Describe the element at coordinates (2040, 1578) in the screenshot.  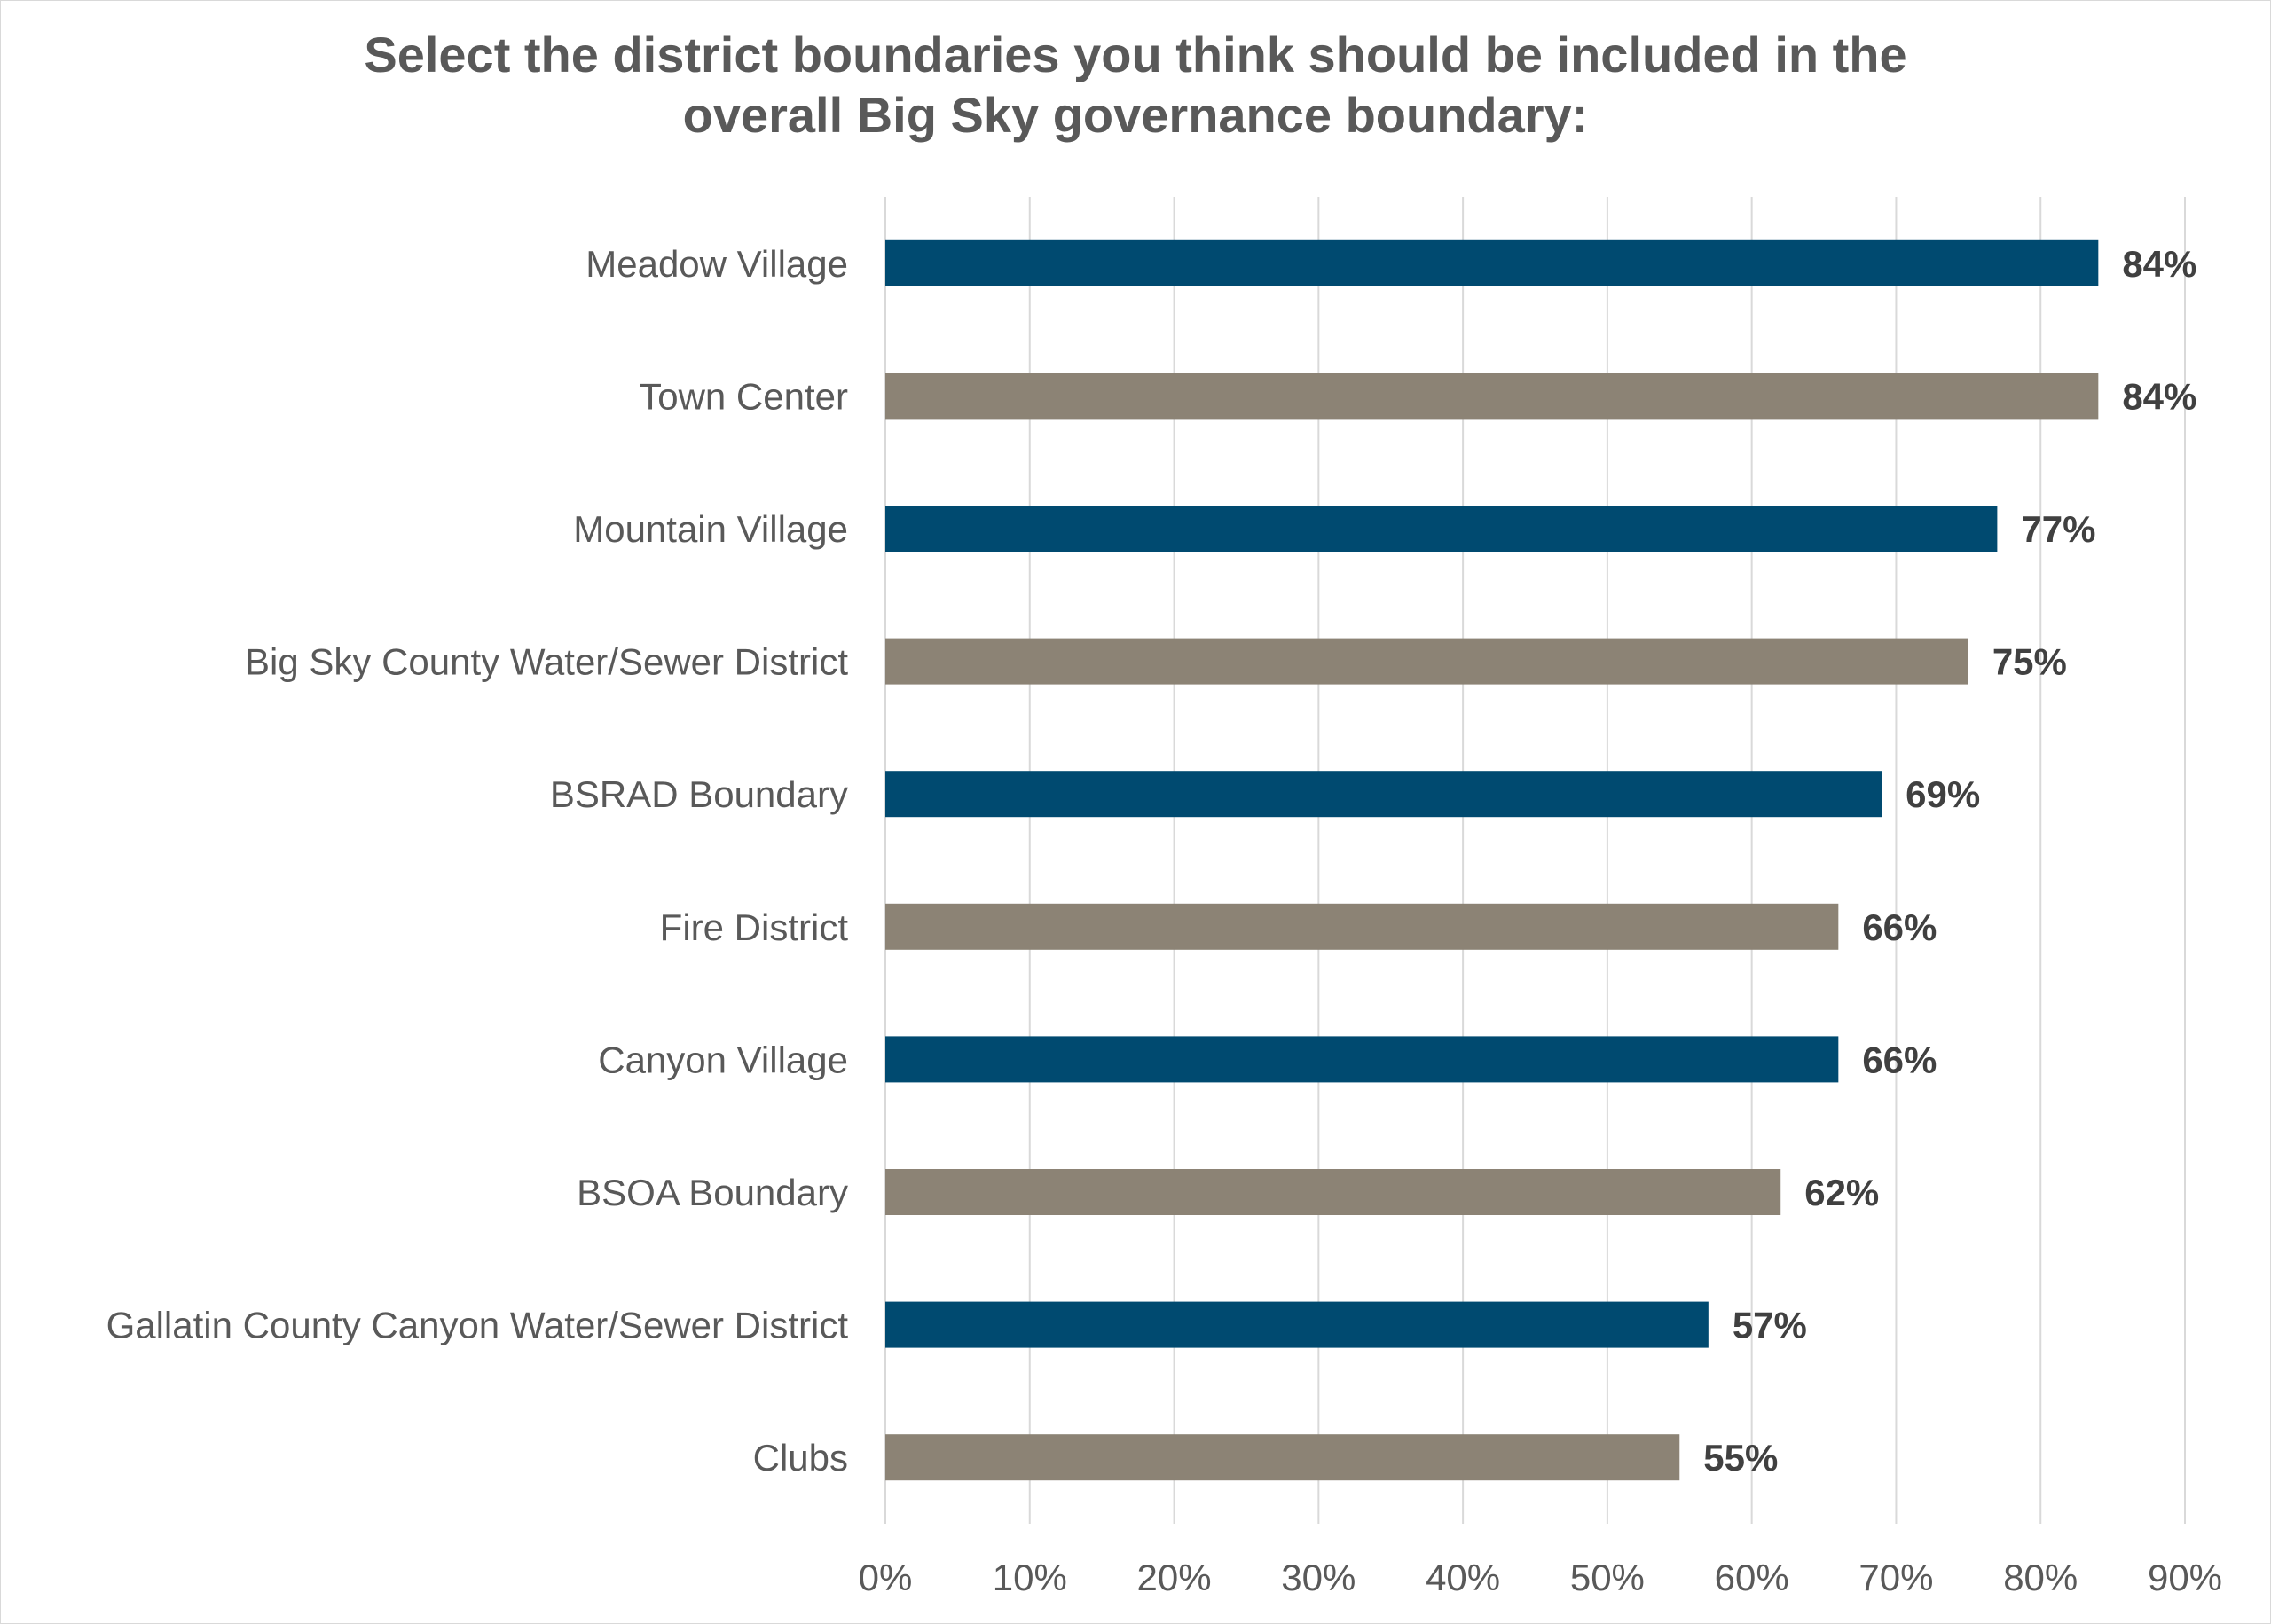
I see `x-tick-label: 80%` at that location.